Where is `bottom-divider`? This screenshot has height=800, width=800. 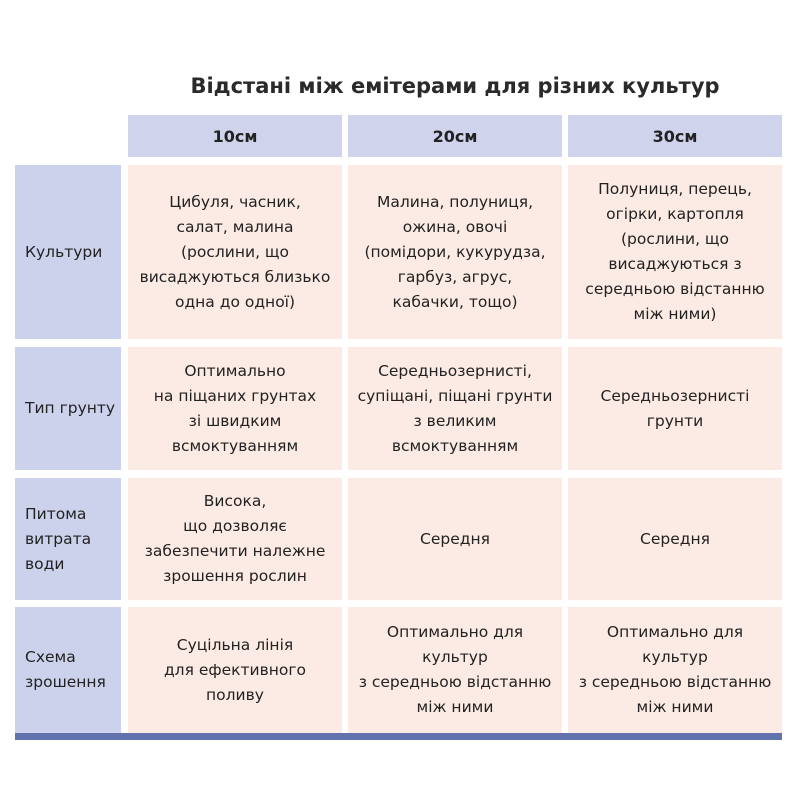
bottom-divider is located at coordinates (398, 736).